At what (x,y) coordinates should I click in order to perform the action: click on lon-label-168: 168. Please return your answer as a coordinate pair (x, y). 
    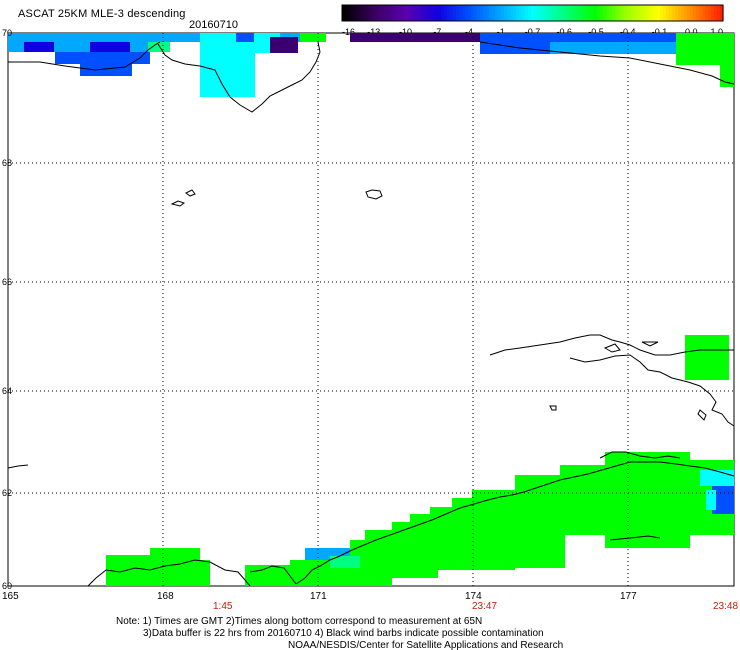
    Looking at the image, I should click on (165, 596).